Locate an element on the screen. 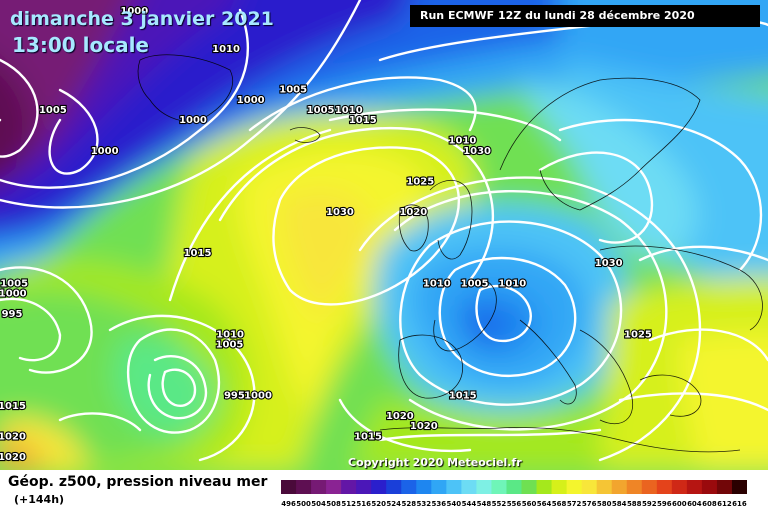 This screenshot has width=768, height=512. forecast-date: dimanche 3 janvier 2021 is located at coordinates (142, 19).